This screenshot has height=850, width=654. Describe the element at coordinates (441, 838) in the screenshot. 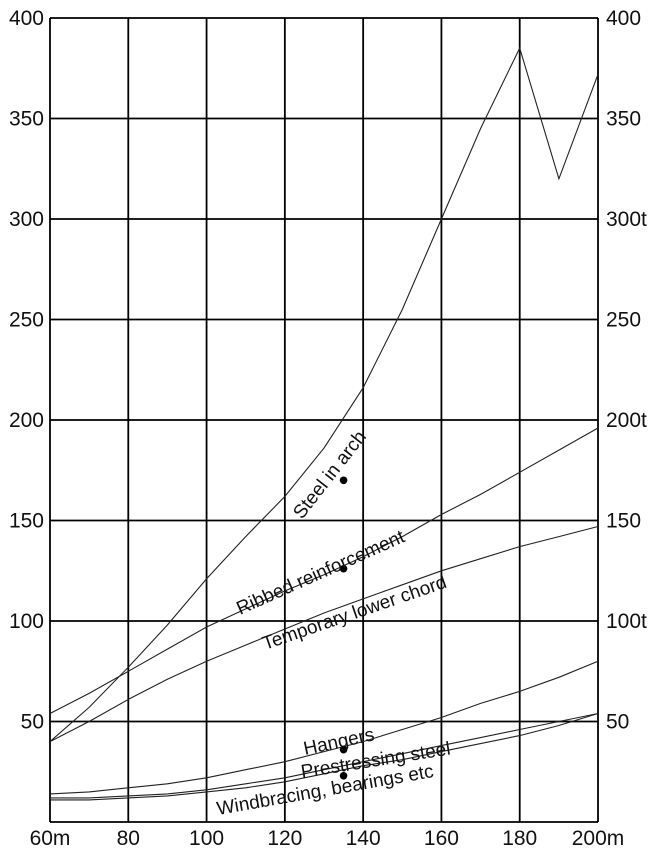

I see `x-tick-label: 160` at that location.